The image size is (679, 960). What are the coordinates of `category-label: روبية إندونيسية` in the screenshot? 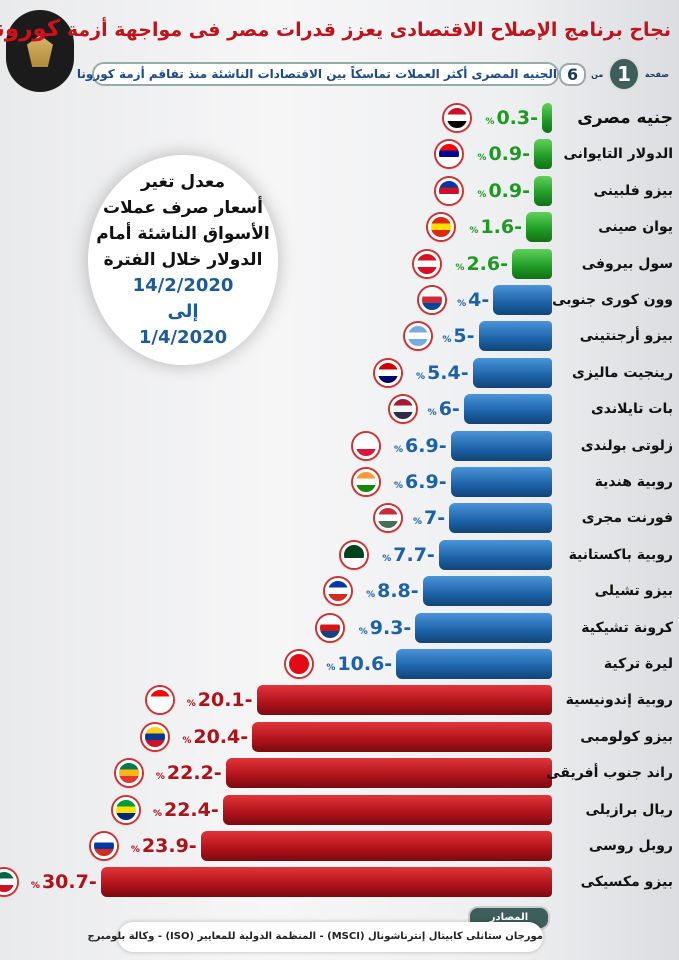 It's located at (619, 700).